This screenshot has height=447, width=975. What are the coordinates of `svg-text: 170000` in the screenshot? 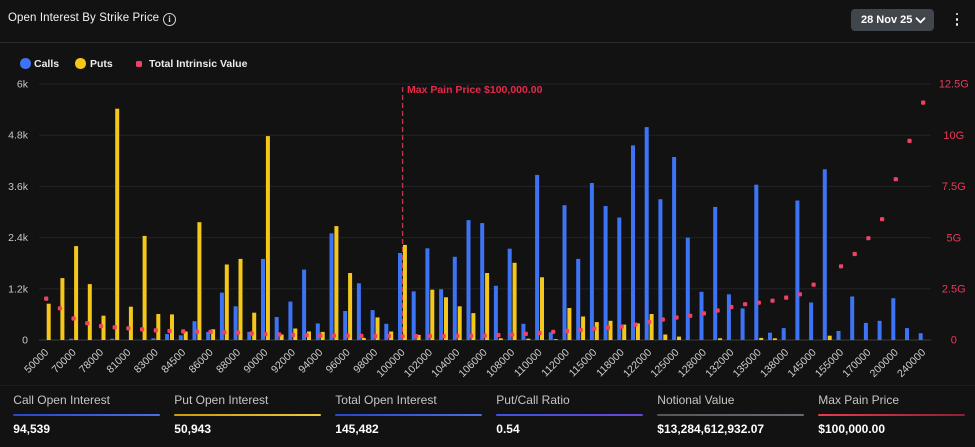 It's located at (856, 363).